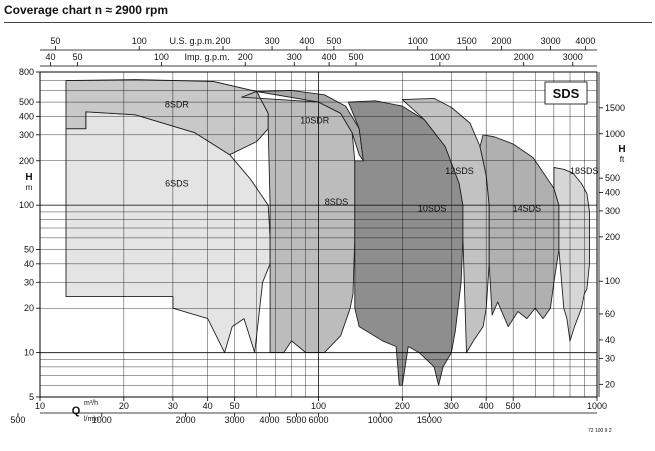  Describe the element at coordinates (26, 135) in the screenshot. I see `y-tick-label: 300` at that location.